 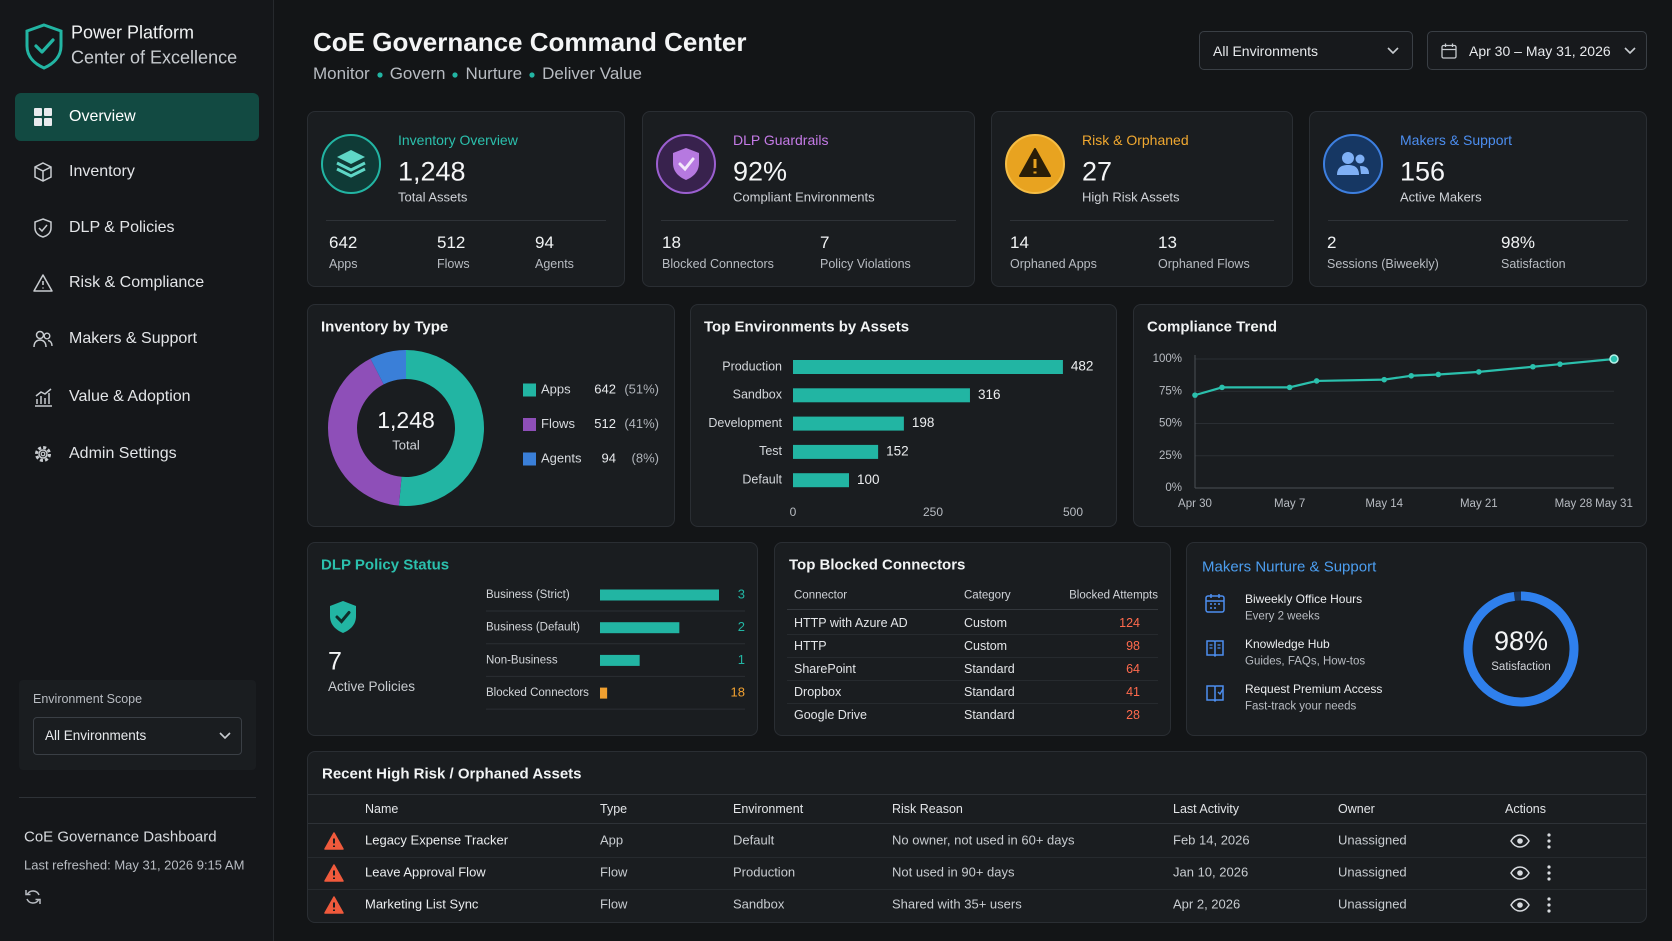 What do you see at coordinates (137, 397) in the screenshot?
I see `nav-item: Value & Adoption` at bounding box center [137, 397].